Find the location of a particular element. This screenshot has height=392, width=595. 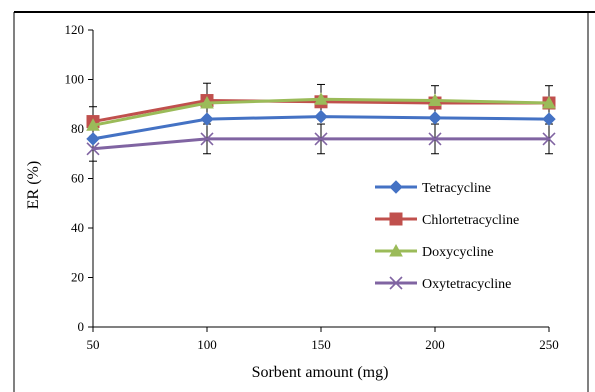

legend-item-chlortetracycline: Chlortetracycline is located at coordinates (447, 220).